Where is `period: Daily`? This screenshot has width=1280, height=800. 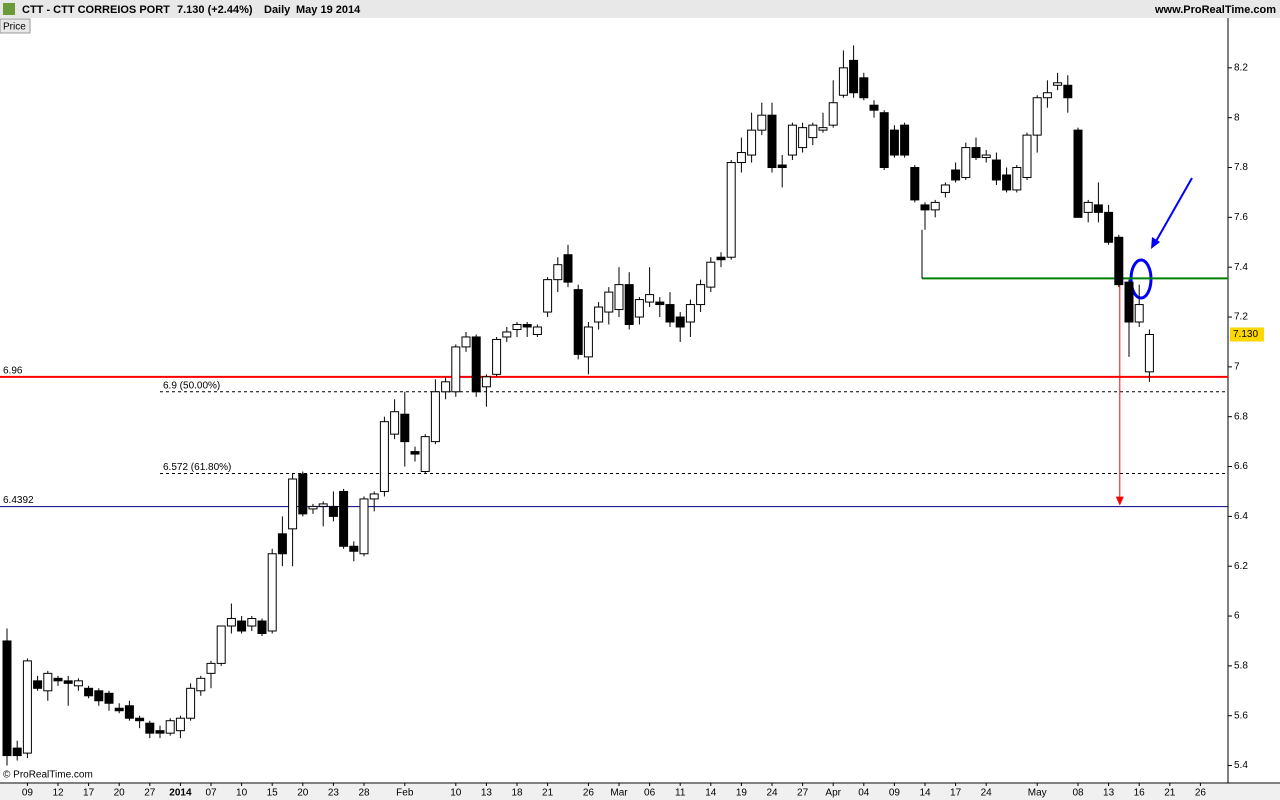
period: Daily is located at coordinates (277, 10).